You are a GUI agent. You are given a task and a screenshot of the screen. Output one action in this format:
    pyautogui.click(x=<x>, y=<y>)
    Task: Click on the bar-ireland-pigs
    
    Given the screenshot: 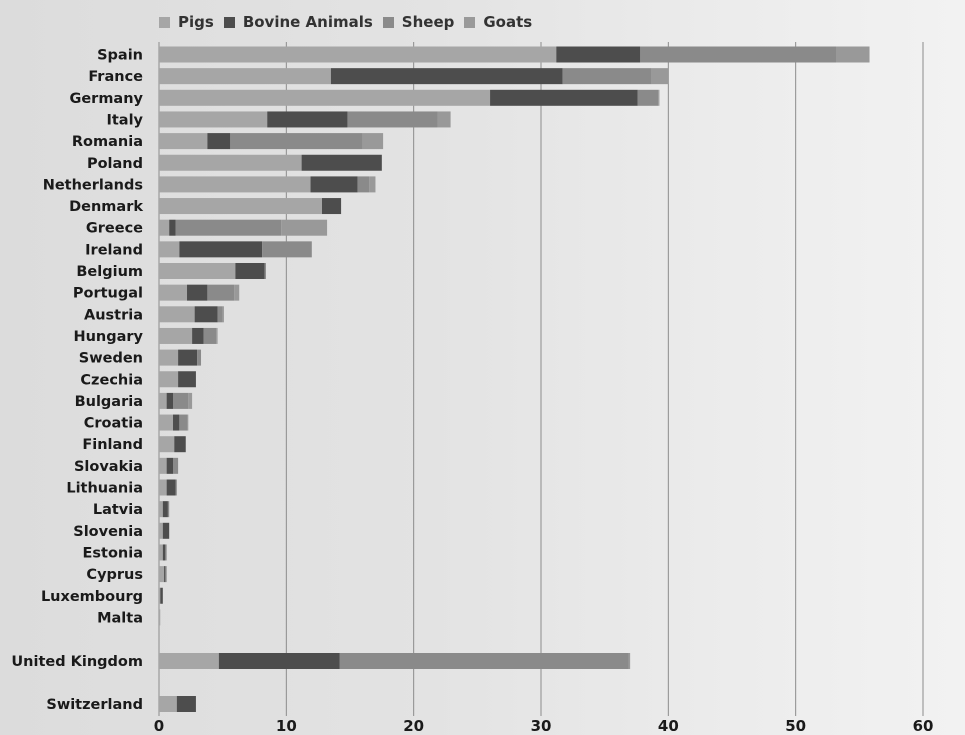 What is the action you would take?
    pyautogui.click(x=169, y=249)
    